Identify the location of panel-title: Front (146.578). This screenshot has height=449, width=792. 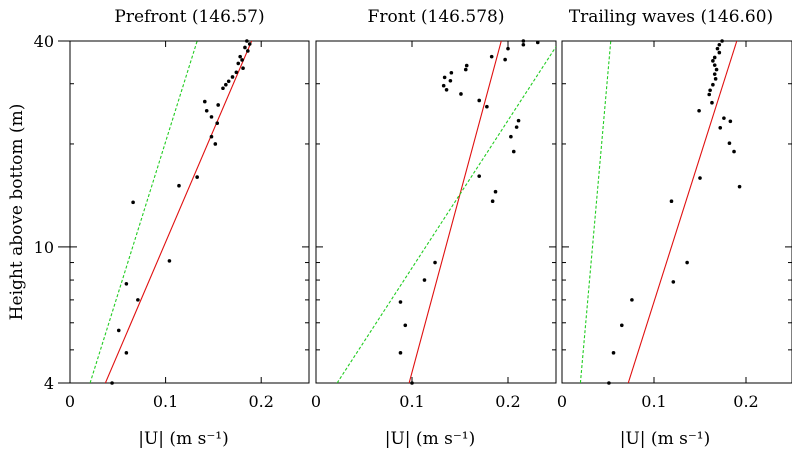
(436, 17).